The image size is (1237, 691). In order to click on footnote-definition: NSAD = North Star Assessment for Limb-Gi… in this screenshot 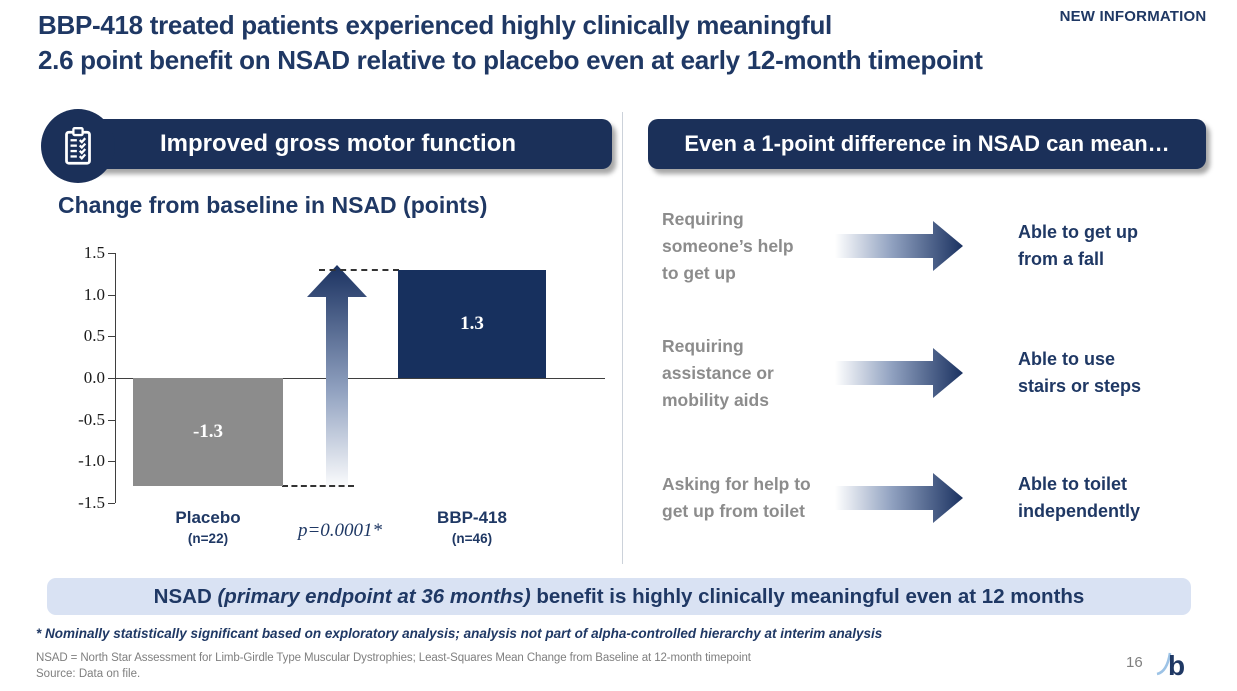, I will do `click(393, 658)`.